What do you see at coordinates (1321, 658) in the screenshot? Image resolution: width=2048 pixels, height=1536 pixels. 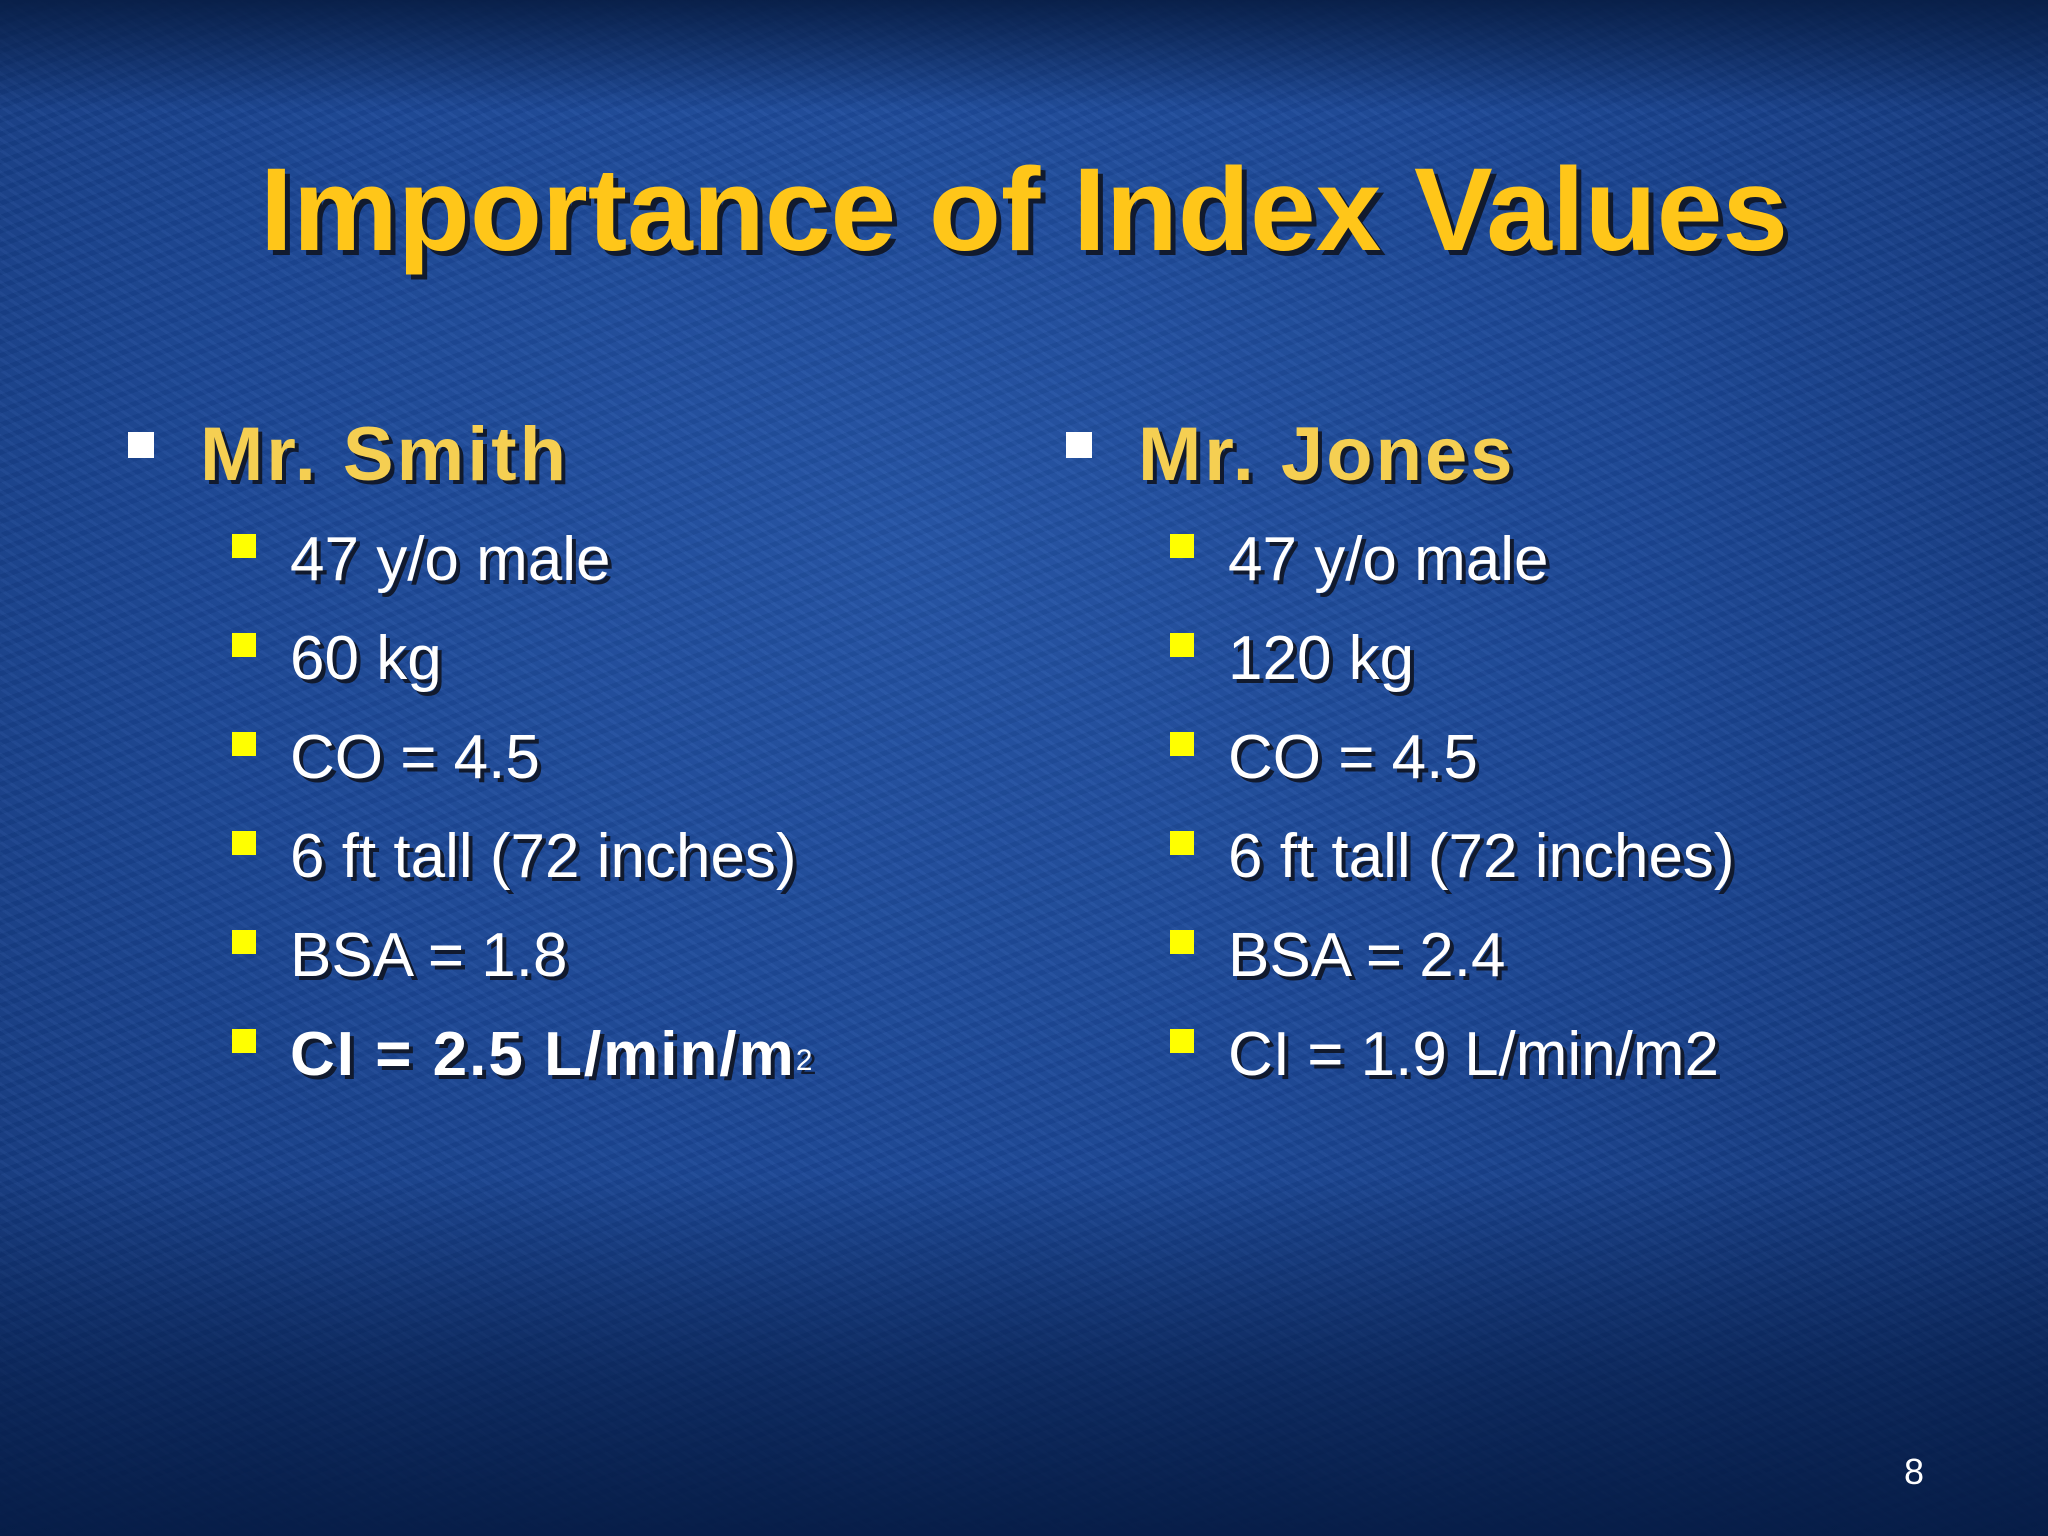 I see `list-item-text: 120 kg` at bounding box center [1321, 658].